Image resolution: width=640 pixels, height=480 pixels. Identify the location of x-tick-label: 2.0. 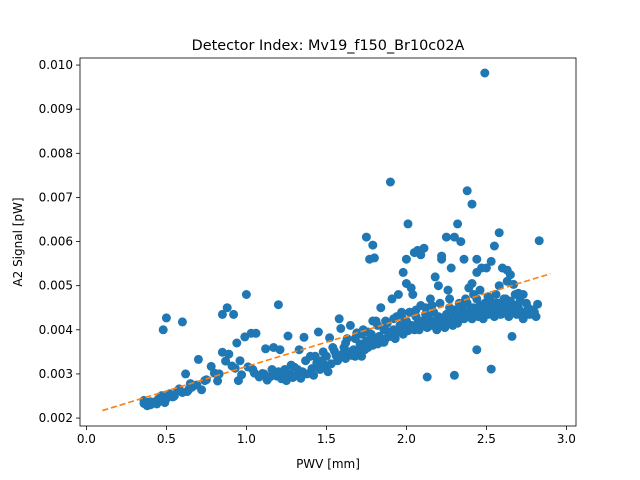
(406, 439).